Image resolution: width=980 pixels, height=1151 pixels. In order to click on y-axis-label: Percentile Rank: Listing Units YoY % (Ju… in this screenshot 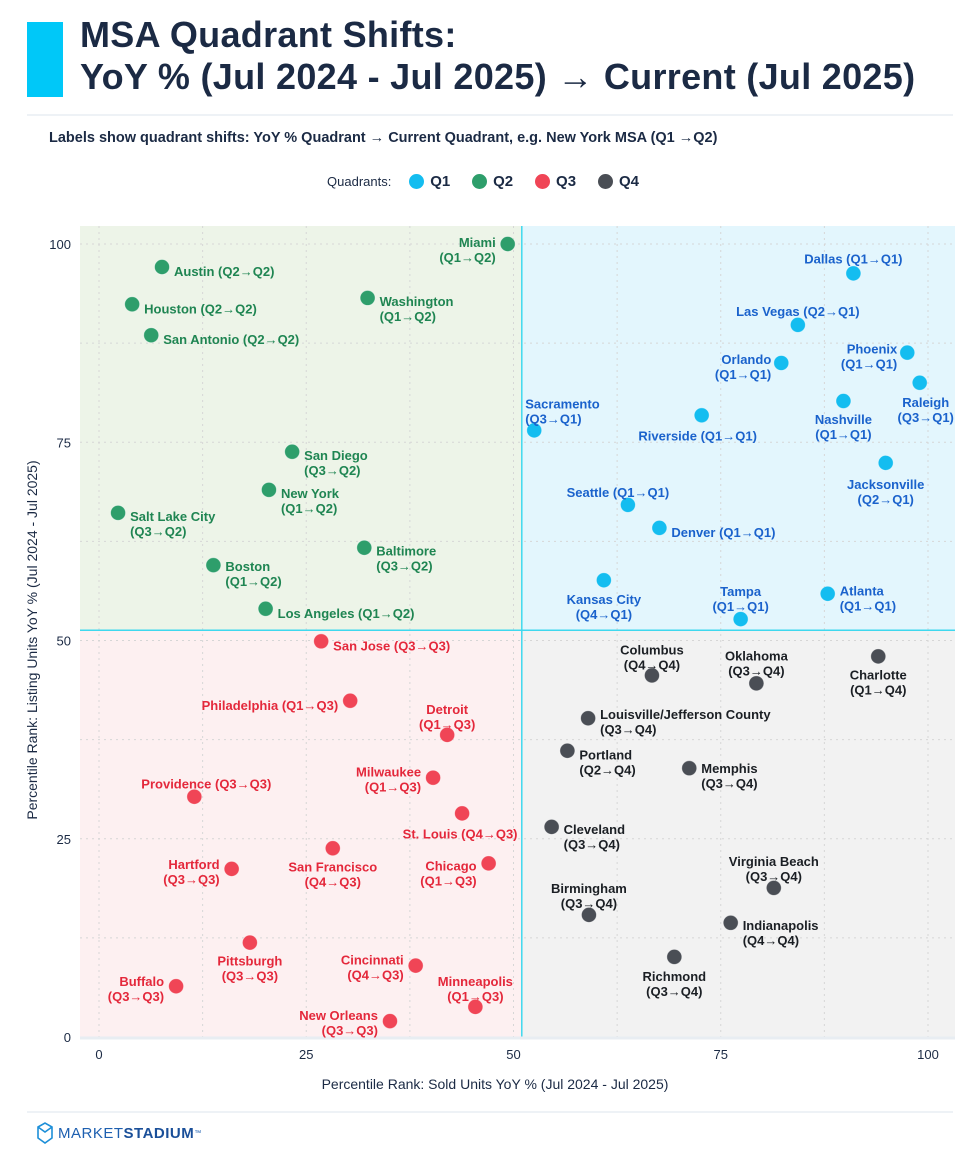, I will do `click(32, 639)`.